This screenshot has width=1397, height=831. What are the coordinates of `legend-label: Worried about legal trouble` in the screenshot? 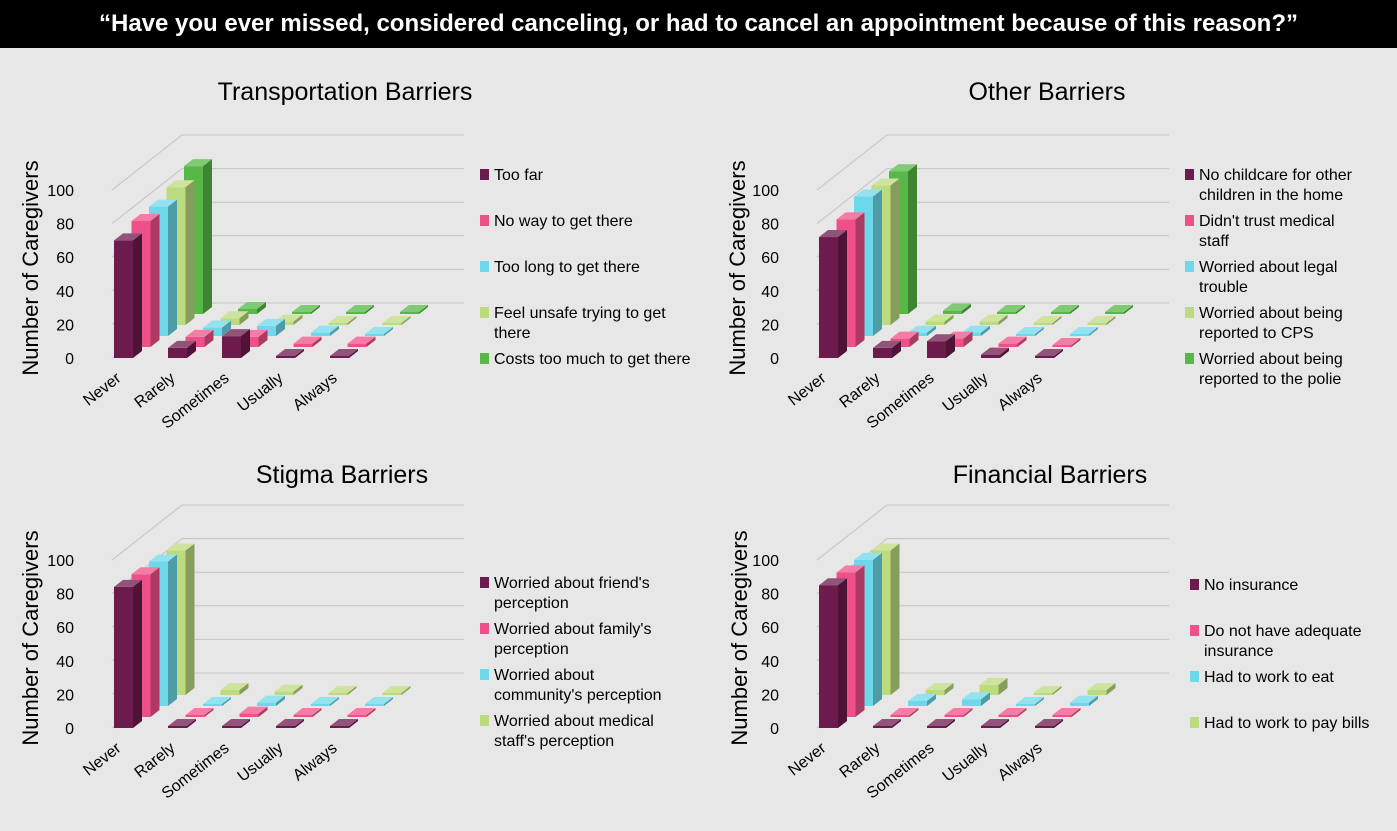 It's located at (1268, 277).